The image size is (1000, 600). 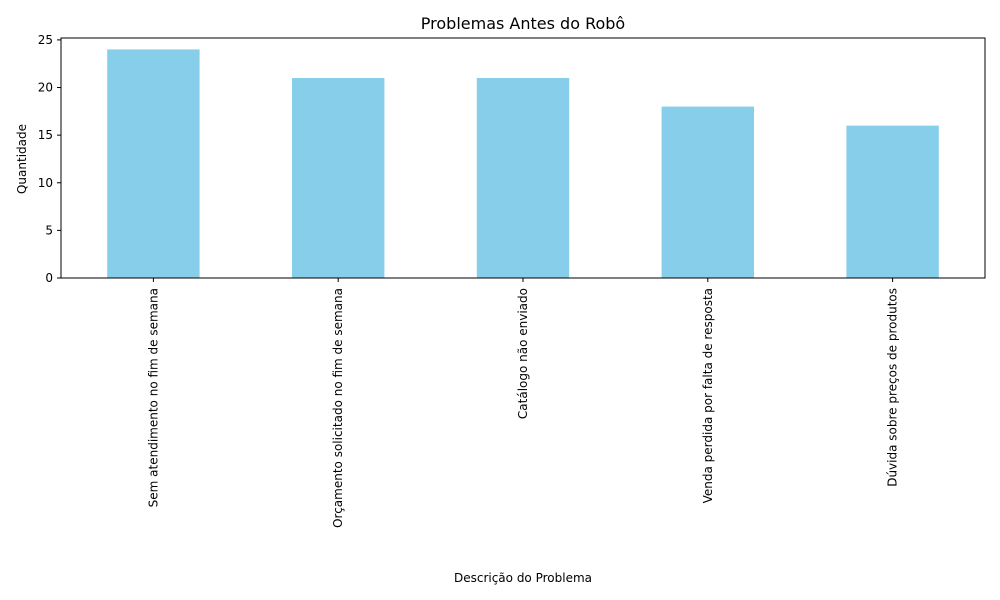 What do you see at coordinates (893, 387) in the screenshot?
I see `x-tick-label-4: Dúvida sobre preços de produtos` at bounding box center [893, 387].